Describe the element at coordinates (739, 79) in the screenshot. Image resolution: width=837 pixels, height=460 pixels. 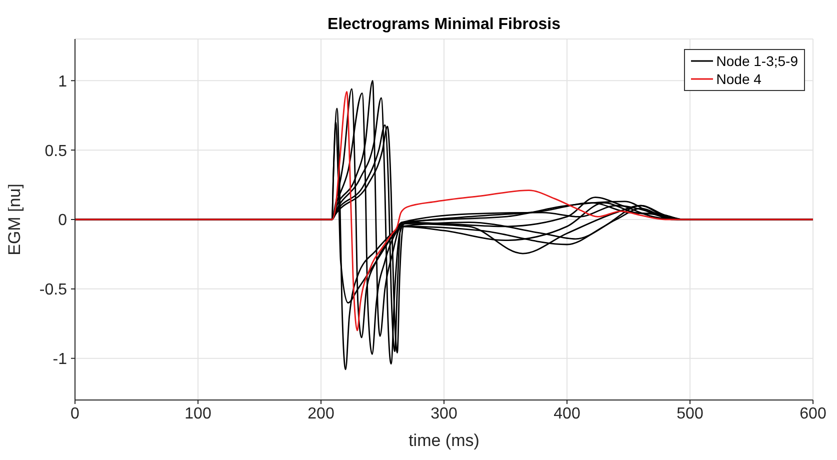
I see `legend-label: Node 4` at that location.